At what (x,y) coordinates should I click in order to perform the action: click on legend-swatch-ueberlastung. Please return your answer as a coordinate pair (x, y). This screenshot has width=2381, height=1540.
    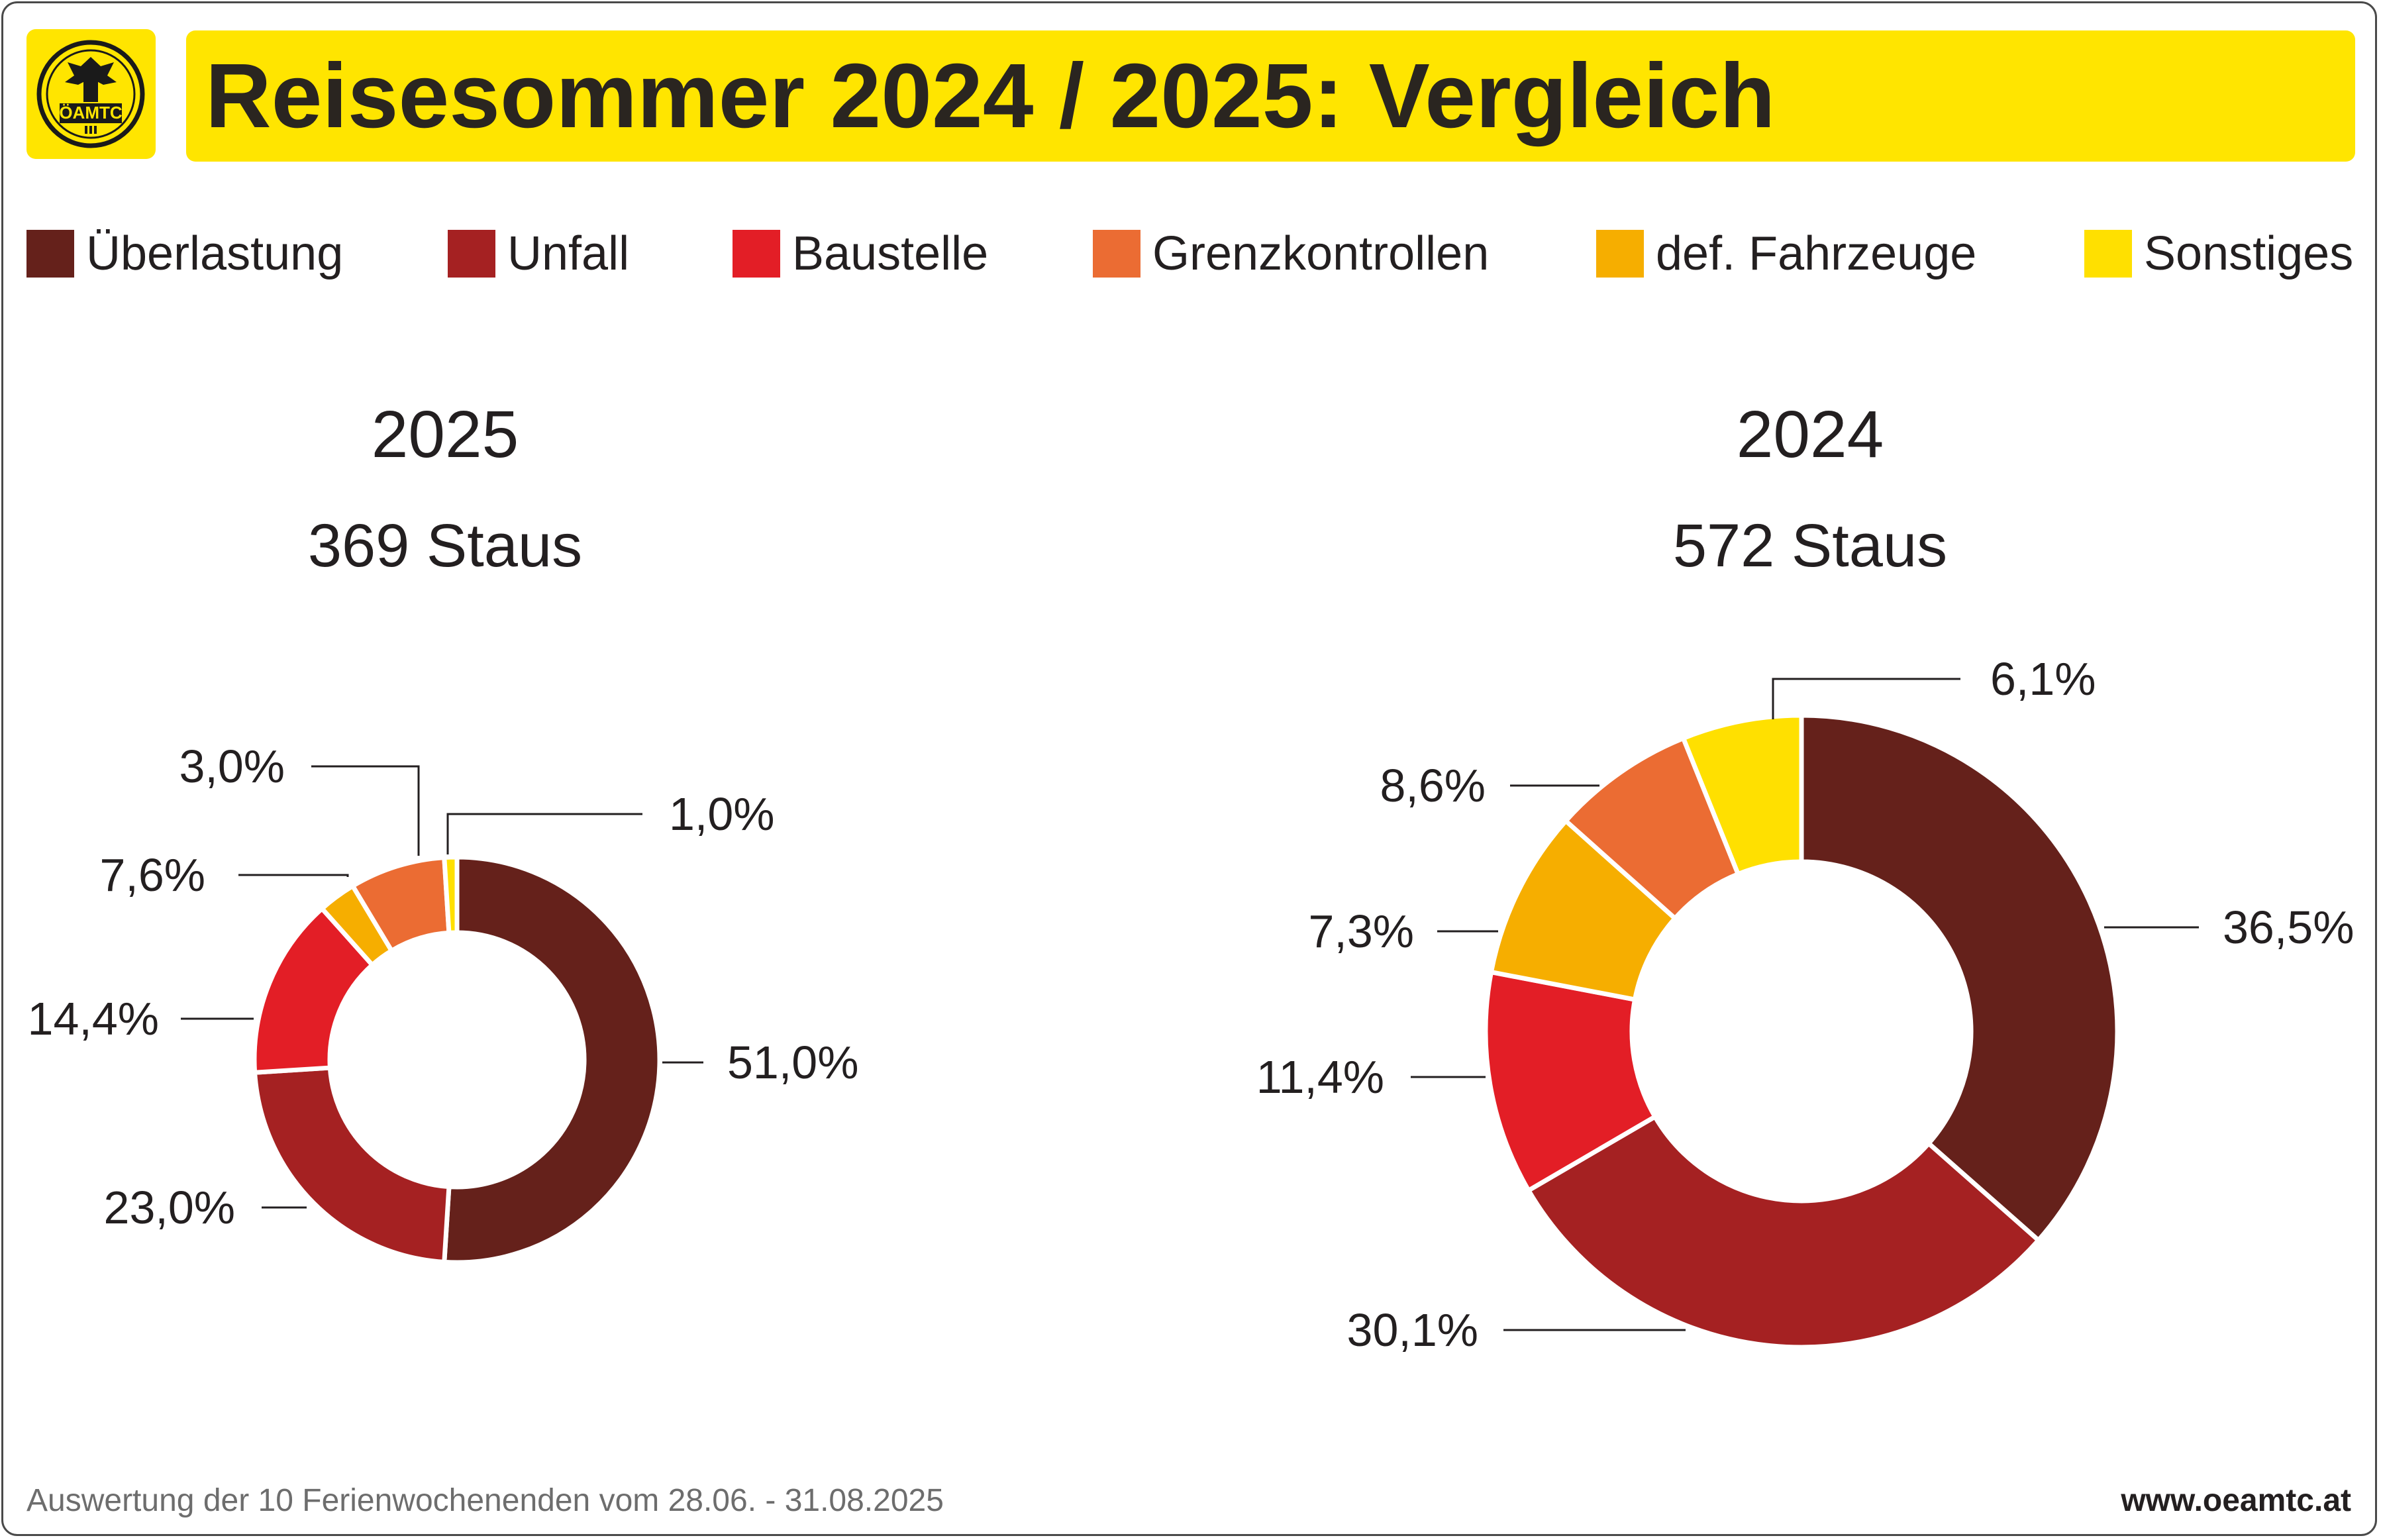
    Looking at the image, I should click on (50, 254).